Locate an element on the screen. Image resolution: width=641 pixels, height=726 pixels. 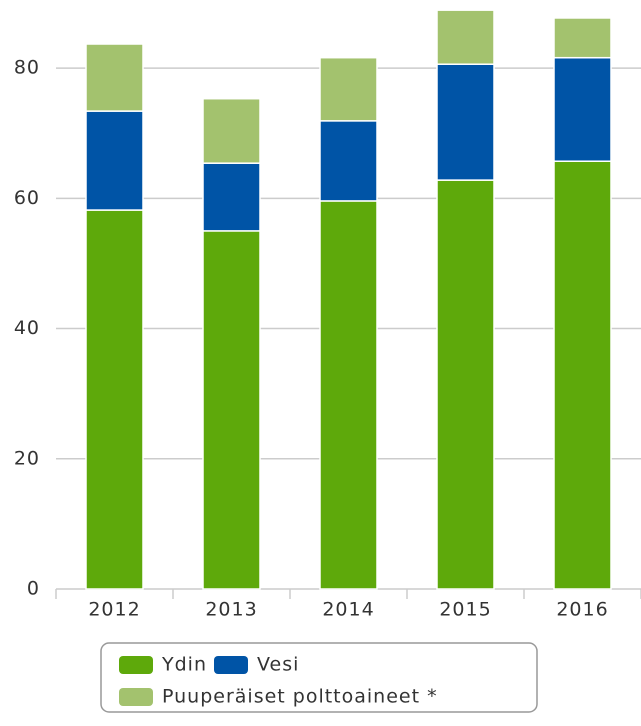
legend-label: Vesi is located at coordinates (278, 665).